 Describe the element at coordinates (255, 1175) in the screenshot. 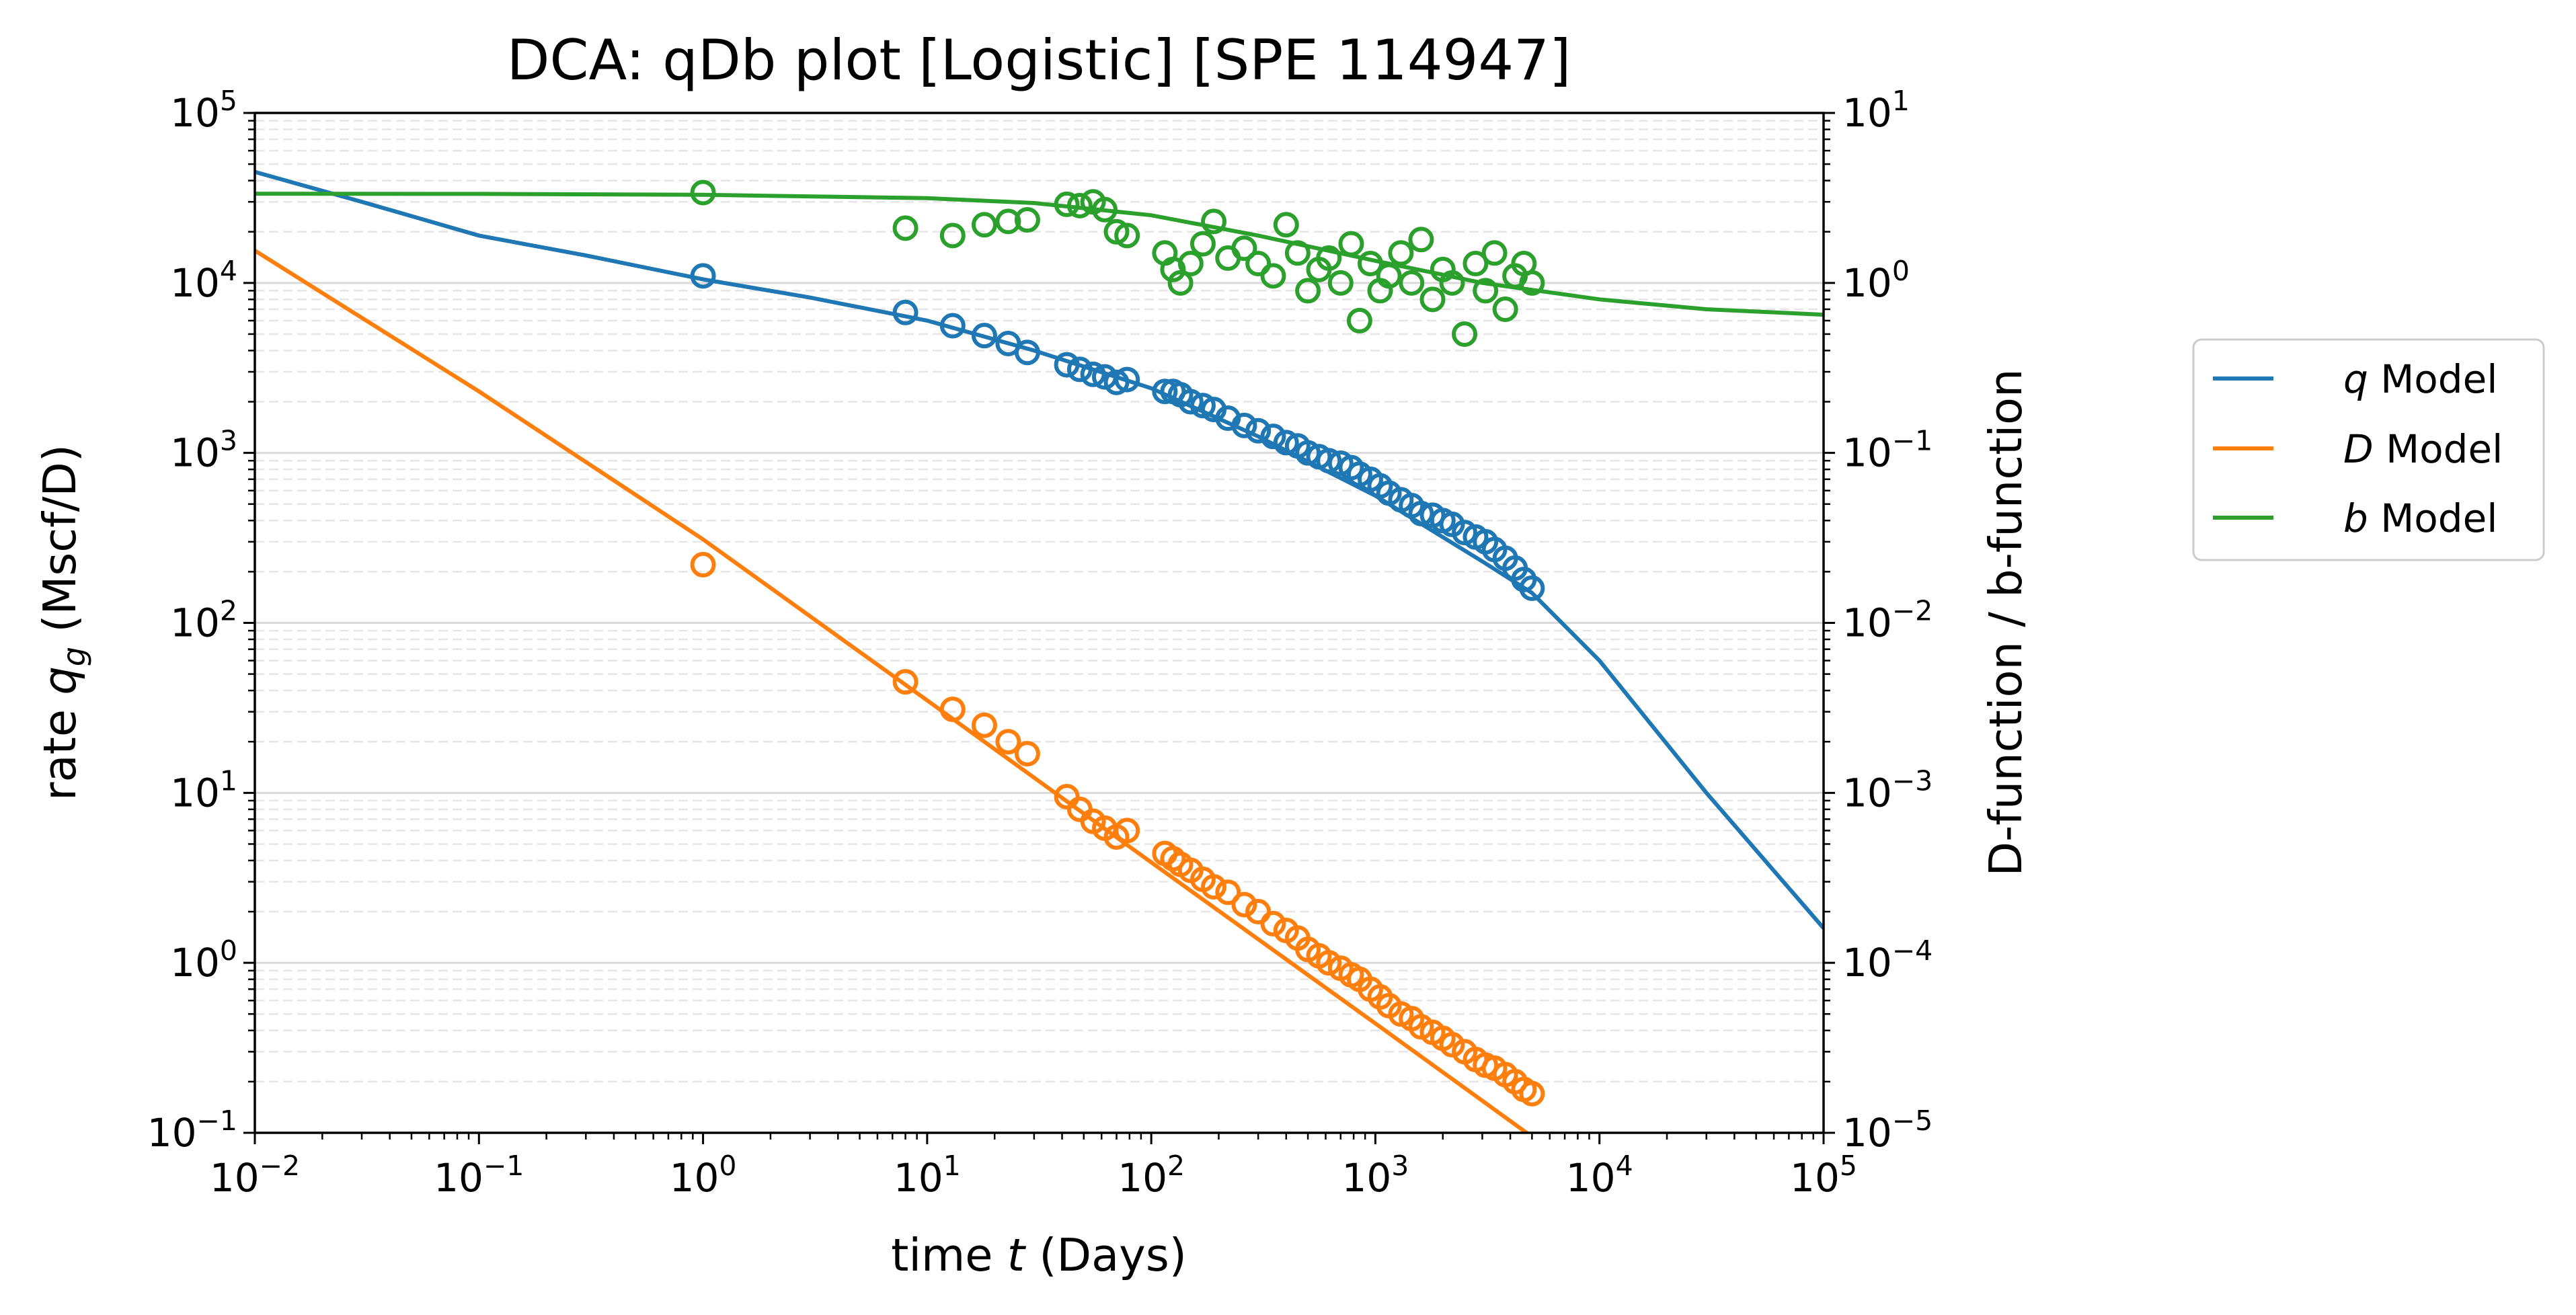

I see `x-tick-label: 10⁻²` at that location.